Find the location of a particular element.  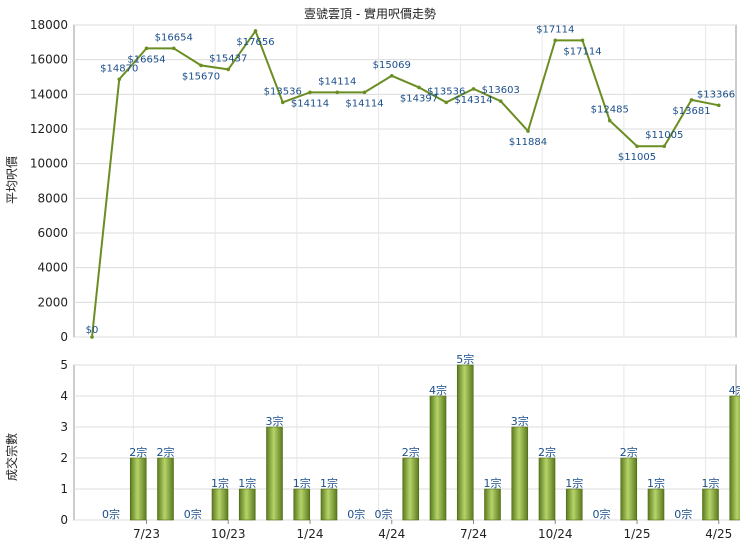

price-point-label: $13681 is located at coordinates (691, 111).